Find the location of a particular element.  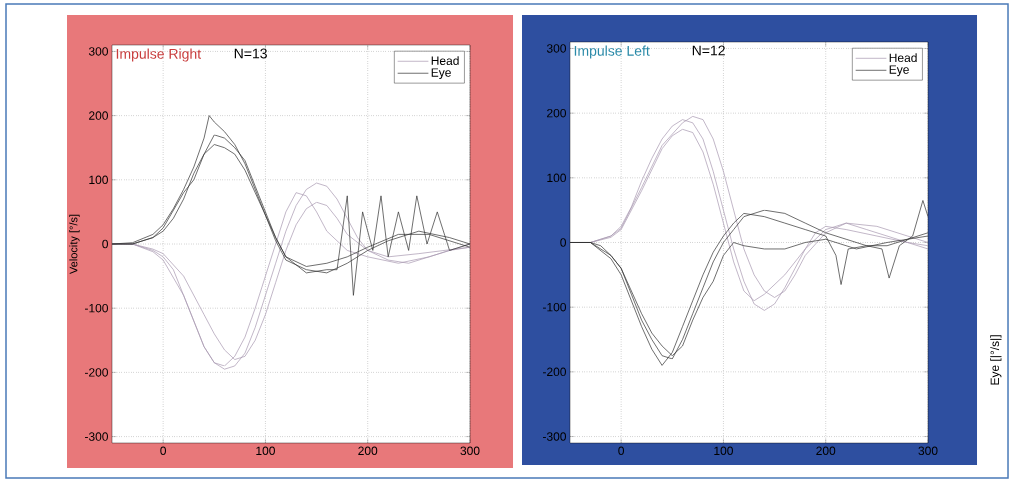

chart-subtitle: N=12 is located at coordinates (708, 50).